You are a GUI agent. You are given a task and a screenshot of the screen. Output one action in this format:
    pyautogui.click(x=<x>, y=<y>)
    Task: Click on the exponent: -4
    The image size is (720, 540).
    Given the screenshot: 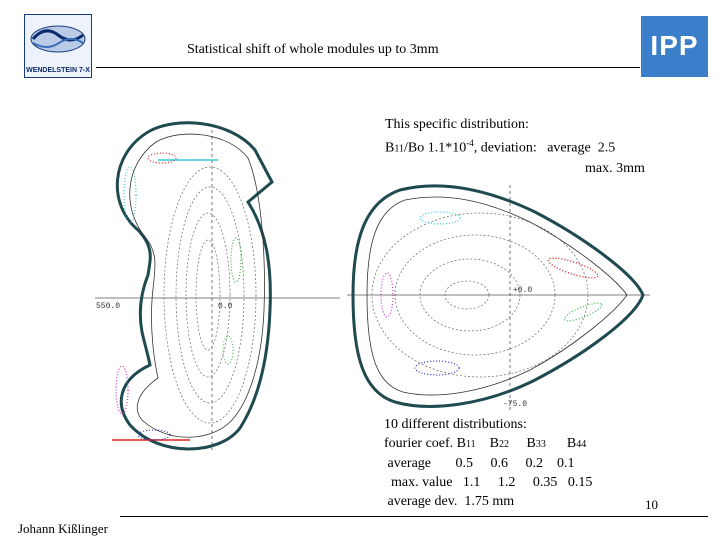 What is the action you would take?
    pyautogui.click(x=470, y=143)
    